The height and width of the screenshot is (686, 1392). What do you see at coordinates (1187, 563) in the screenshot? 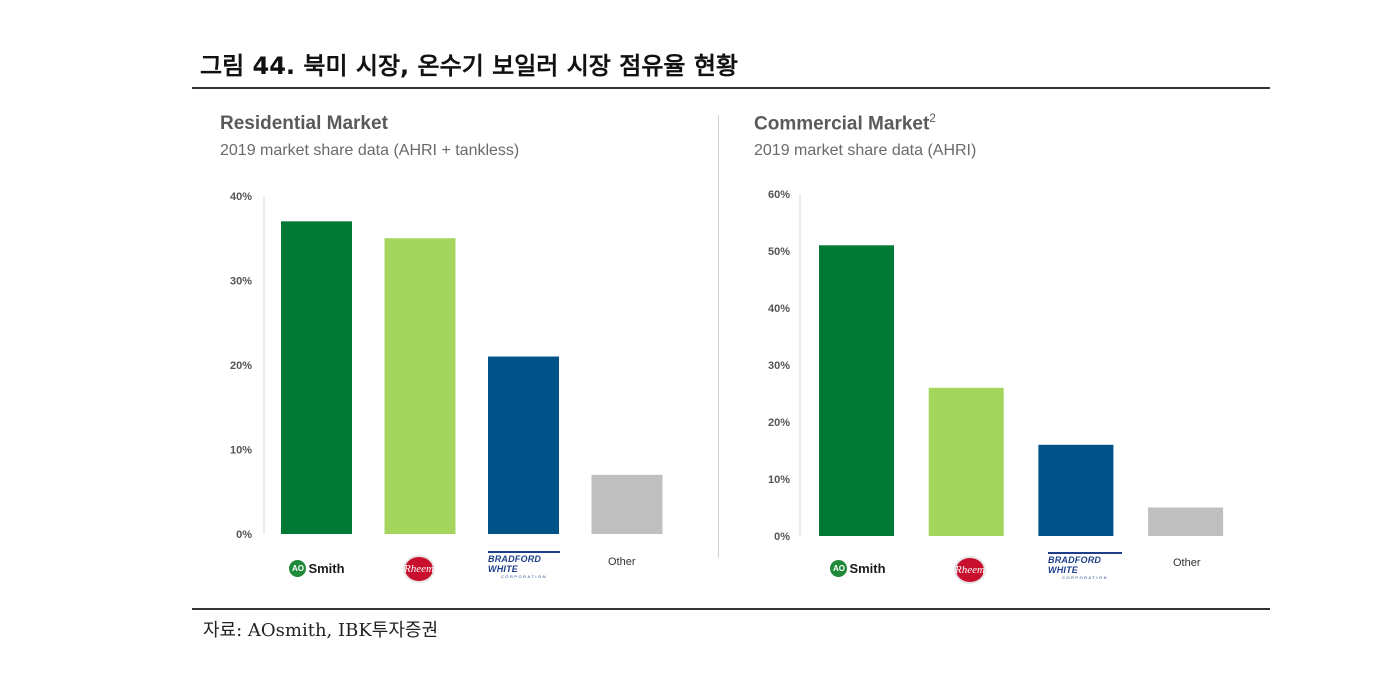
I see `commercial-other-label: Other` at bounding box center [1187, 563].